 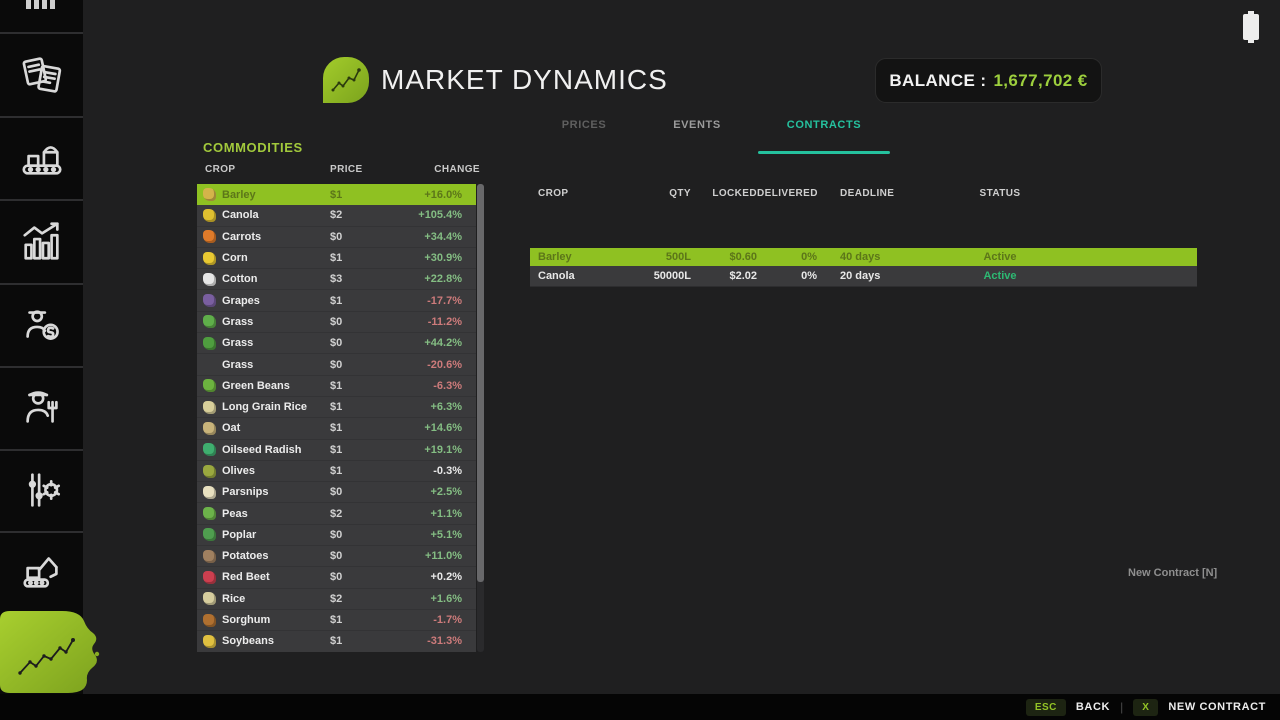 What do you see at coordinates (42, 5) in the screenshot?
I see `sidebar-item-top-partial` at bounding box center [42, 5].